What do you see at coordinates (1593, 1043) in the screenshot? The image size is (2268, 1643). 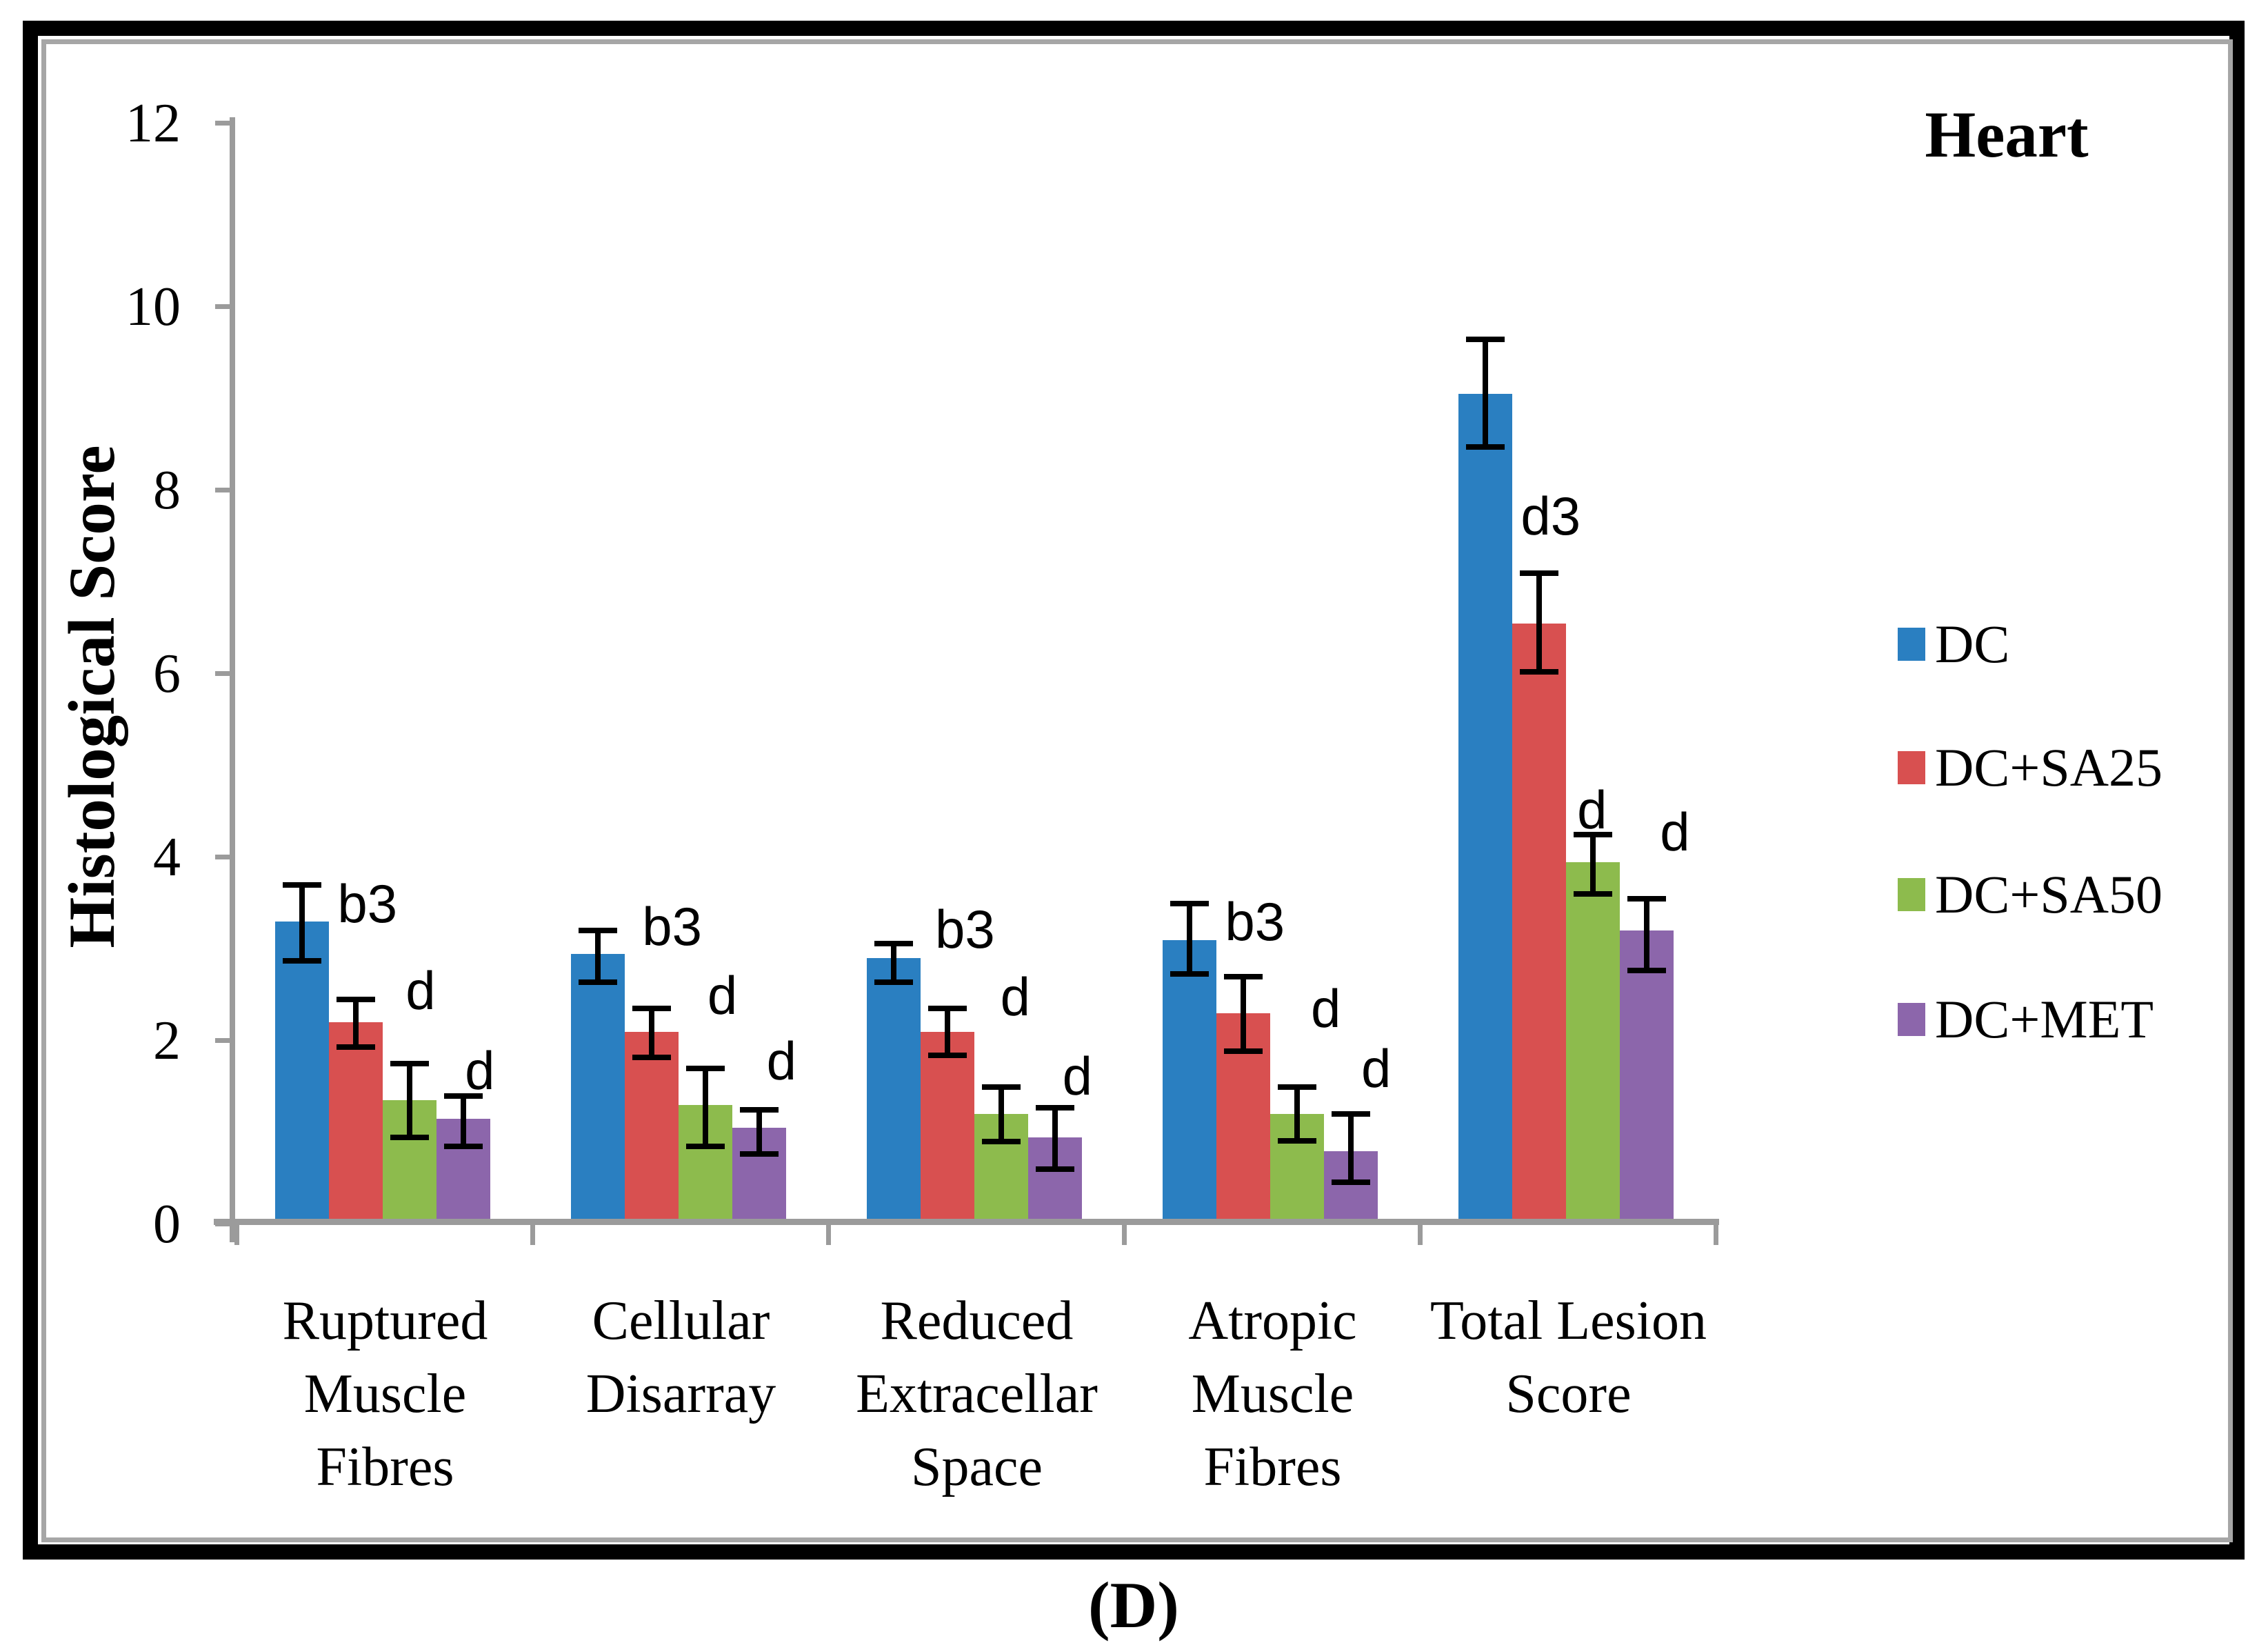 I see `bar-DC+SA50-group5` at bounding box center [1593, 1043].